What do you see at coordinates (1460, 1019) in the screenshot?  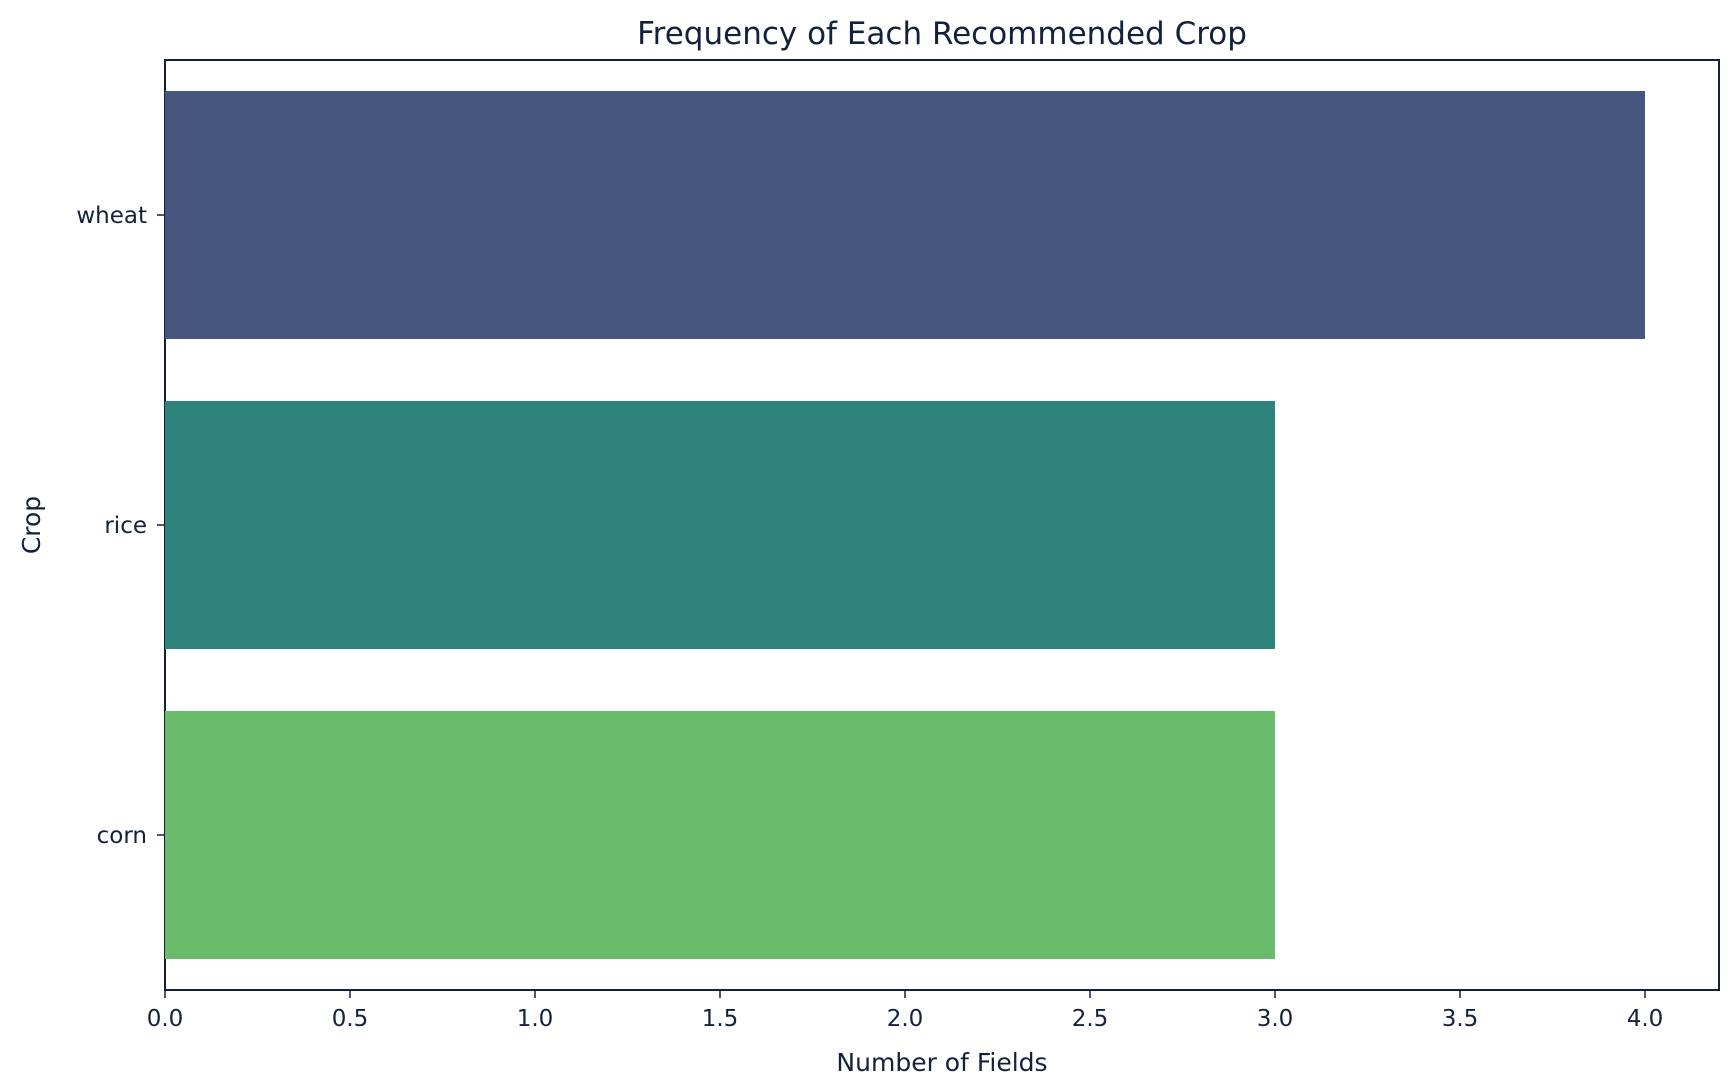 I see `x-tick-label: 3.5` at bounding box center [1460, 1019].